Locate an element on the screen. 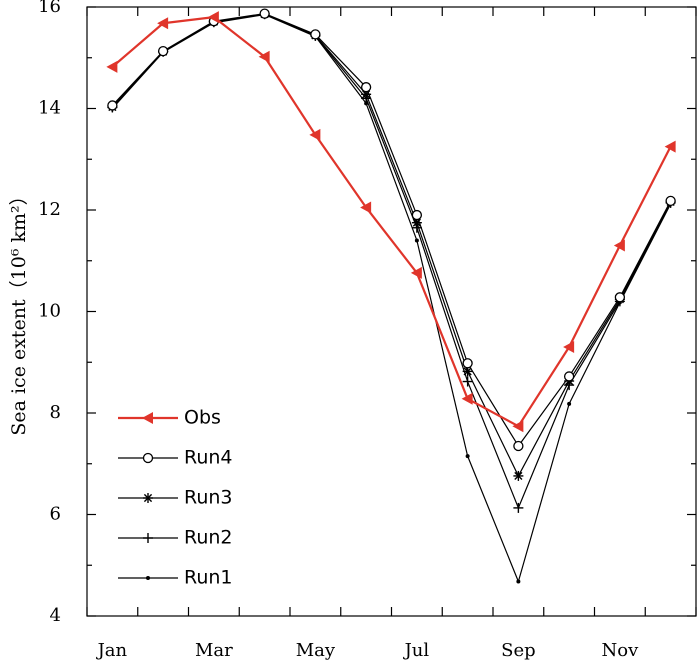 The image size is (700, 662). y-tick-label: 14 is located at coordinates (49, 108).